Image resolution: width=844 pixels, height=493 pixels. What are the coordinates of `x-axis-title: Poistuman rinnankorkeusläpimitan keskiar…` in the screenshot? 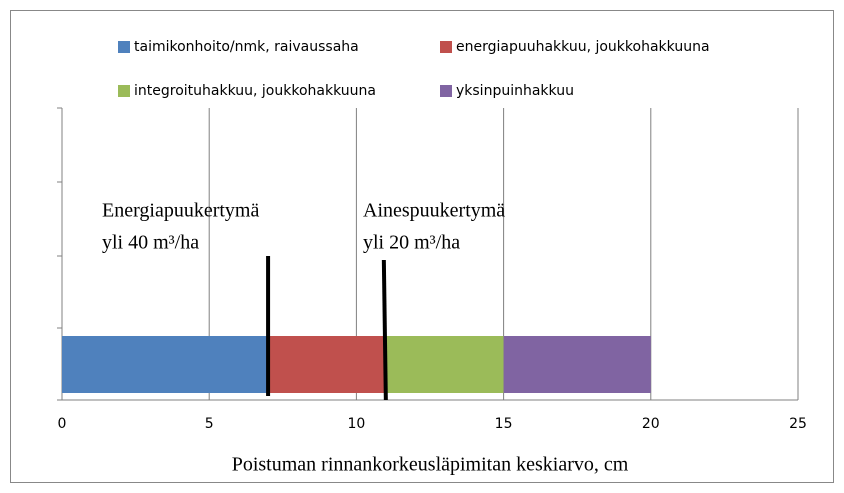 It's located at (430, 465).